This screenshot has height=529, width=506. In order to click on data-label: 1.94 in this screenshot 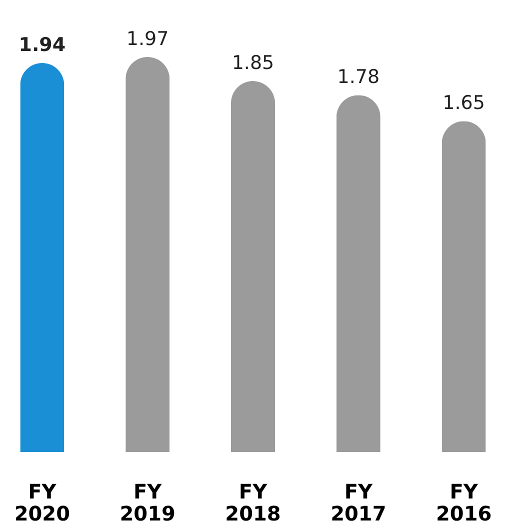, I will do `click(42, 45)`.